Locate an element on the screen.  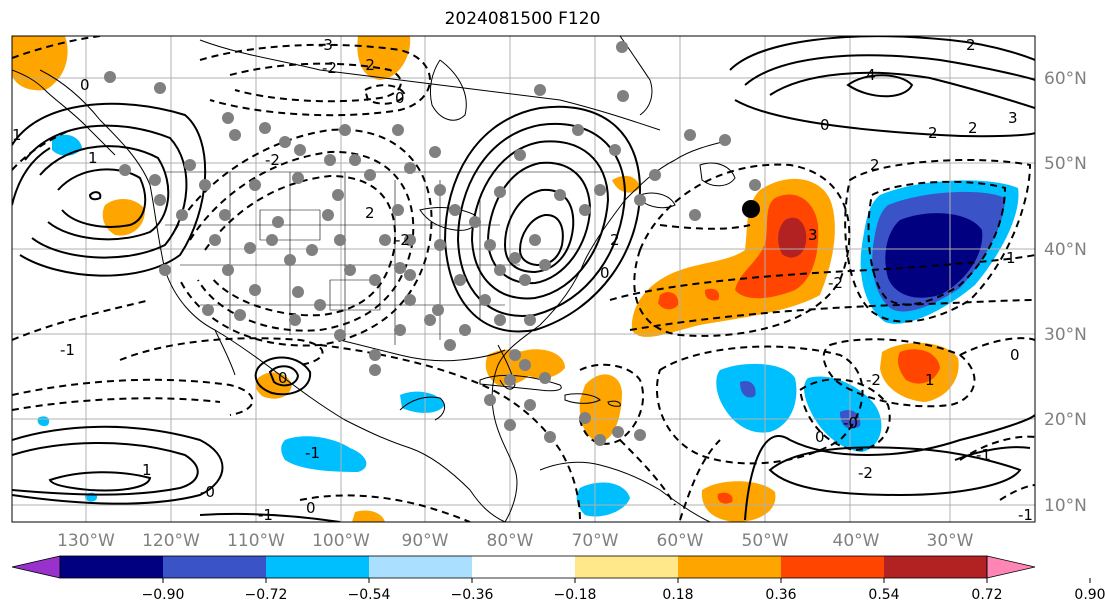
positive-anomaly-peak is located at coordinates (792, 237).